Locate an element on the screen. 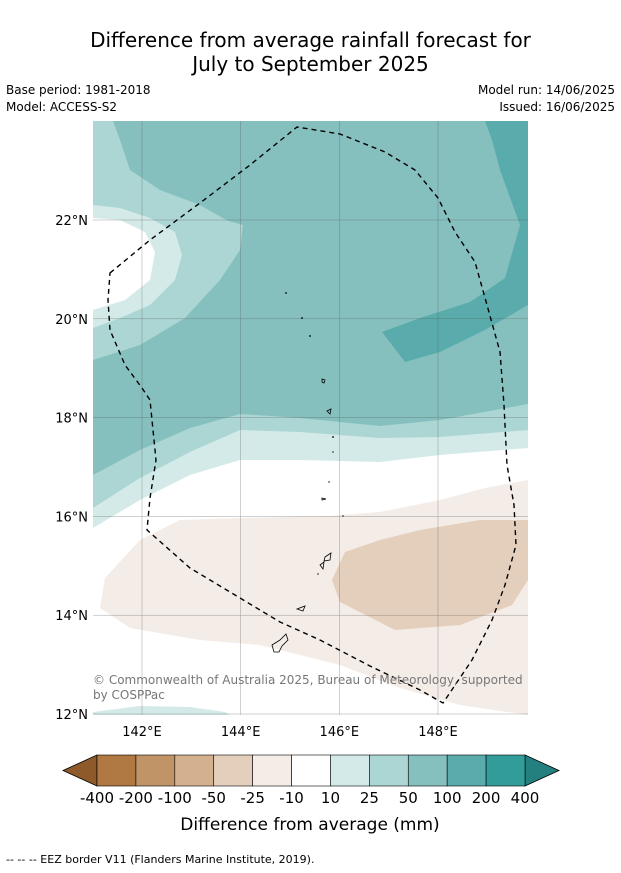 This screenshot has width=621, height=873. lat-label: 16°N is located at coordinates (71, 517).